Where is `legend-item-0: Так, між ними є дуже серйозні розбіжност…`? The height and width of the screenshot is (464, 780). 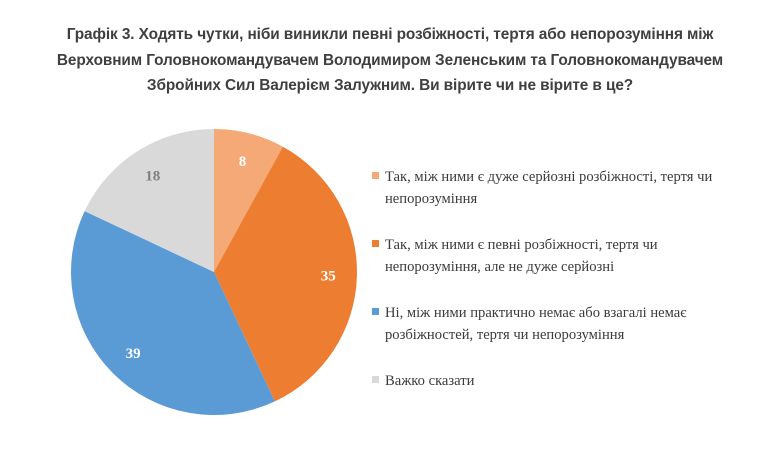
legend-item-0: Так, між ними є дуже серйозні розбіжност… is located at coordinates (568, 188).